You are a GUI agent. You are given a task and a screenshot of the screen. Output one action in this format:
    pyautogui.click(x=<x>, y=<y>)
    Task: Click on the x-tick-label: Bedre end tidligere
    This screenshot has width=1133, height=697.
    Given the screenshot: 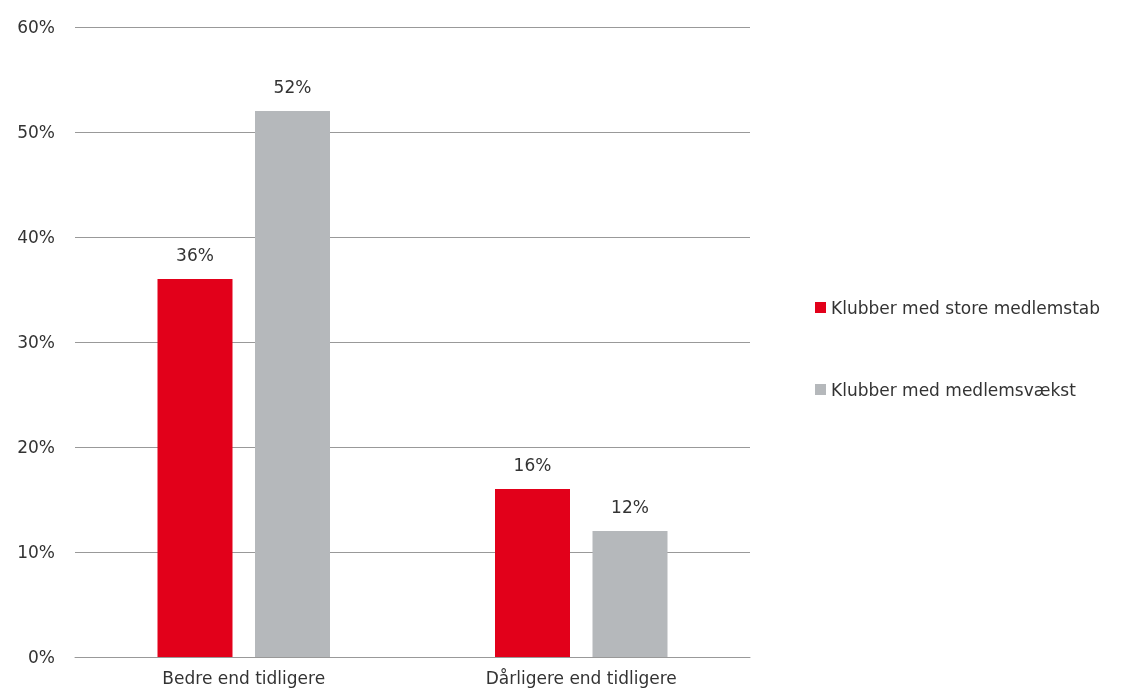 What is the action you would take?
    pyautogui.click(x=244, y=677)
    